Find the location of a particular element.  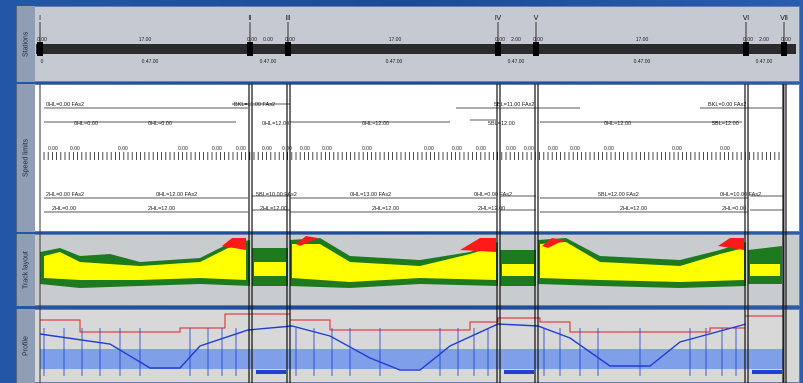

speed-lower-label: 2HL=0.00 FAs2 is located at coordinates (65, 195).